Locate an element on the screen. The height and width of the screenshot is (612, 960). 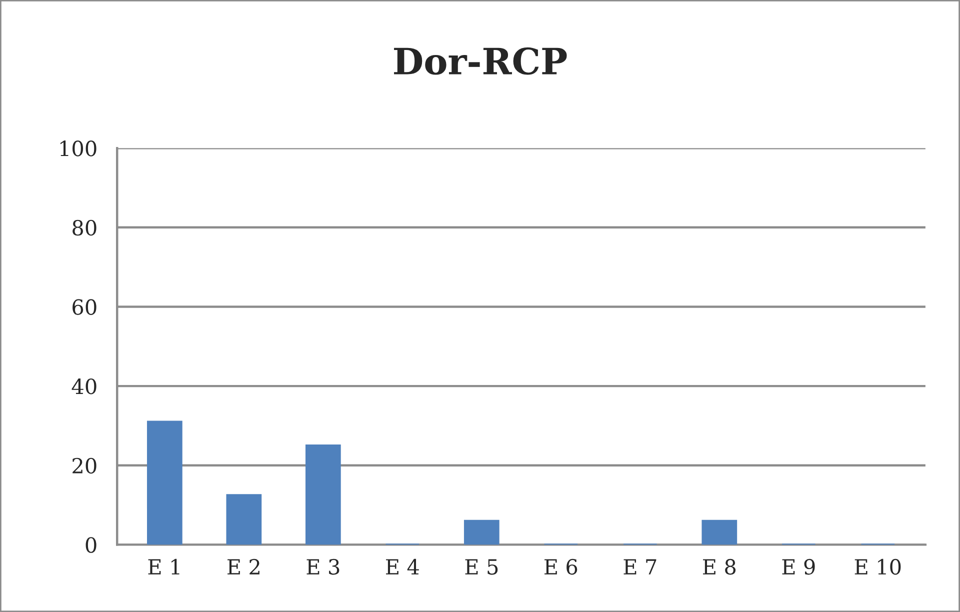
y-tick-label: 60 is located at coordinates (84, 307).